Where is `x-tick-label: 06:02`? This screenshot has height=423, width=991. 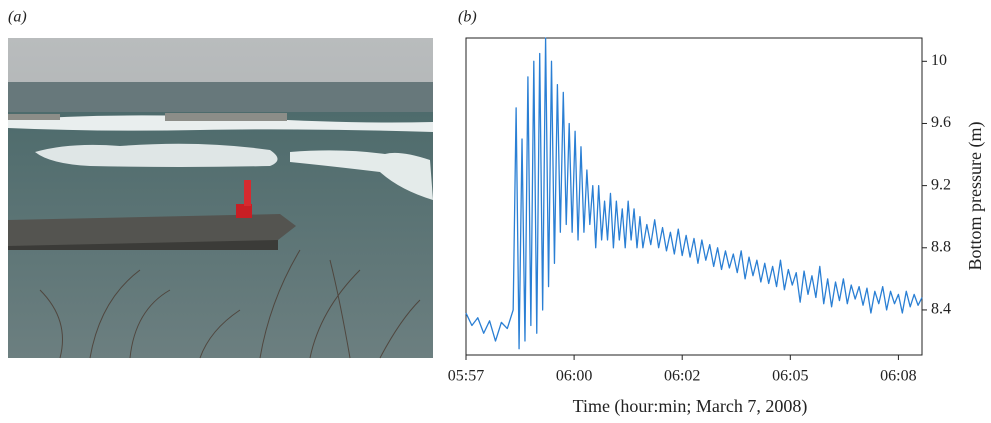 x-tick-label: 06:02 is located at coordinates (682, 376).